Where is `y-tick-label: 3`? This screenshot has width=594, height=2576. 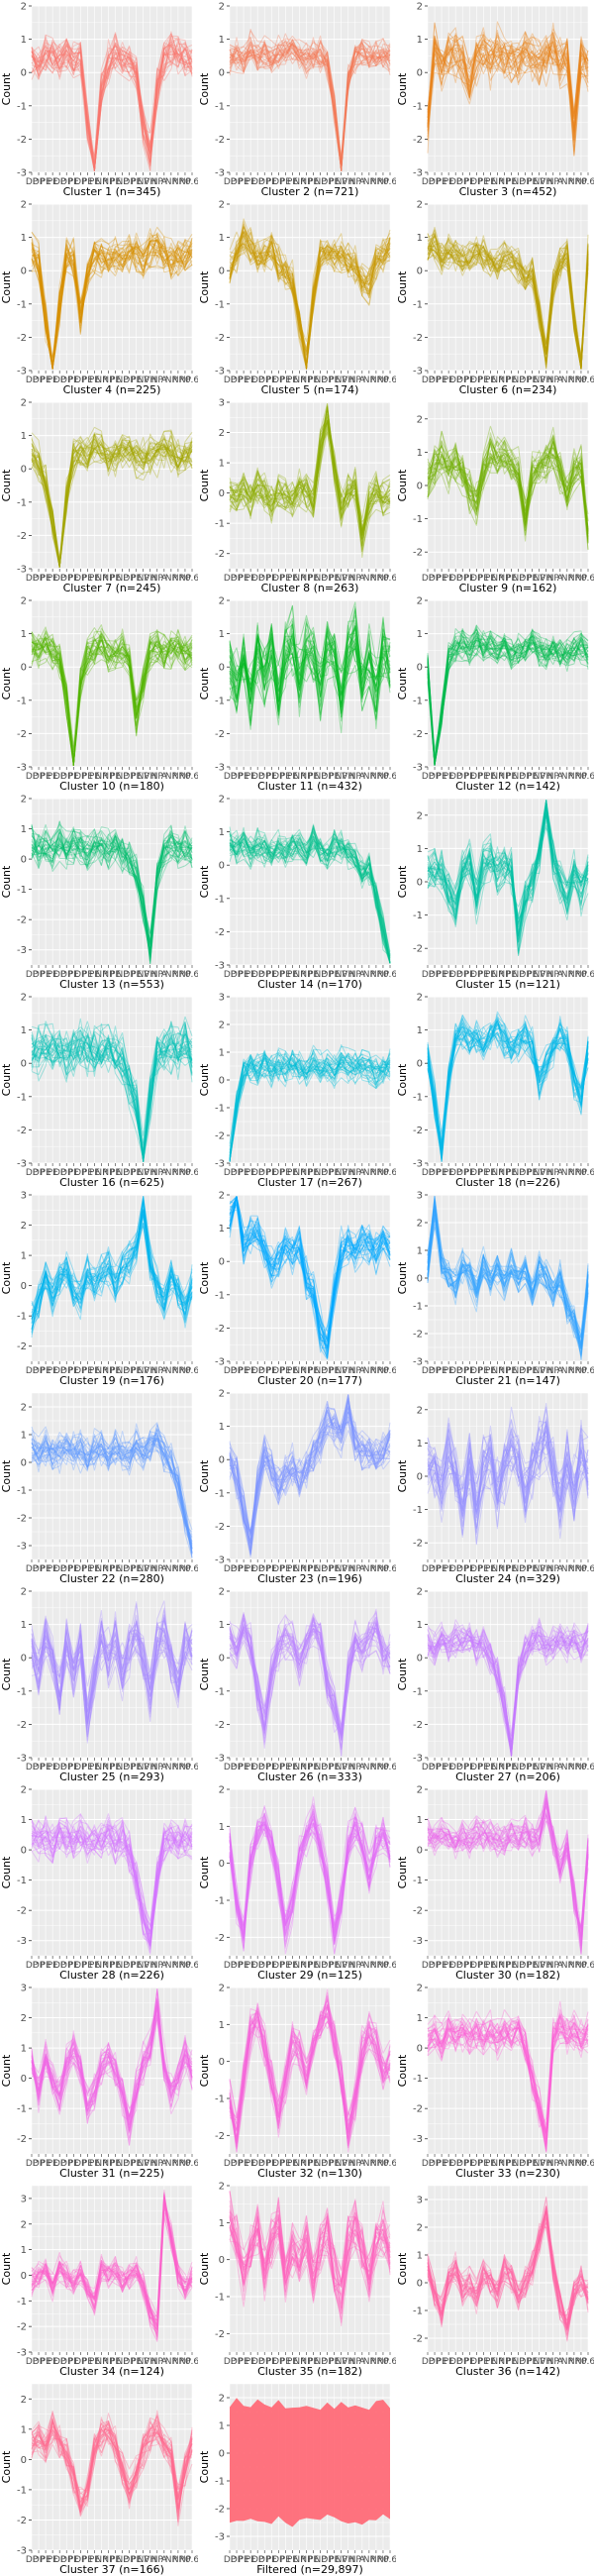 y-tick-label: 3 is located at coordinates (420, 1196).